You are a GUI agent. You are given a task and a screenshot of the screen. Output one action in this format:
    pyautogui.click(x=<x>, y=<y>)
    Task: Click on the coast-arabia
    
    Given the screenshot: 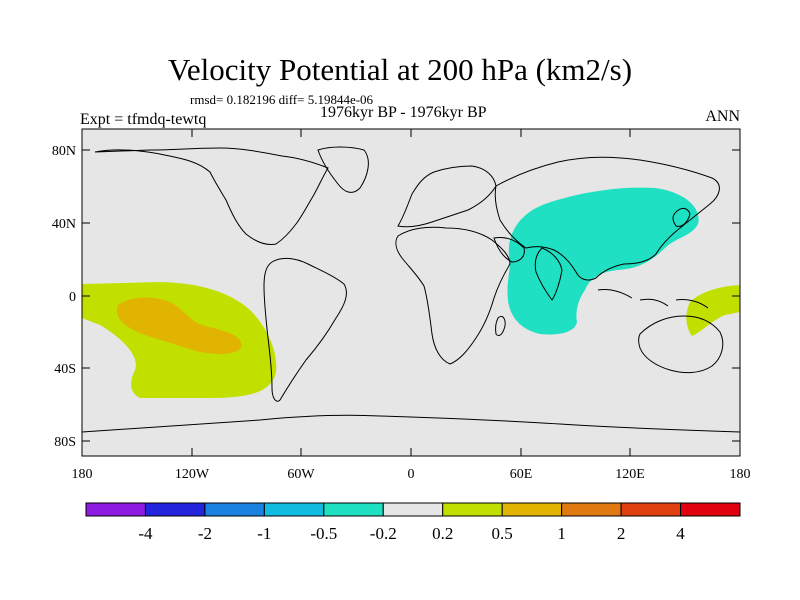 What is the action you would take?
    pyautogui.click(x=509, y=250)
    